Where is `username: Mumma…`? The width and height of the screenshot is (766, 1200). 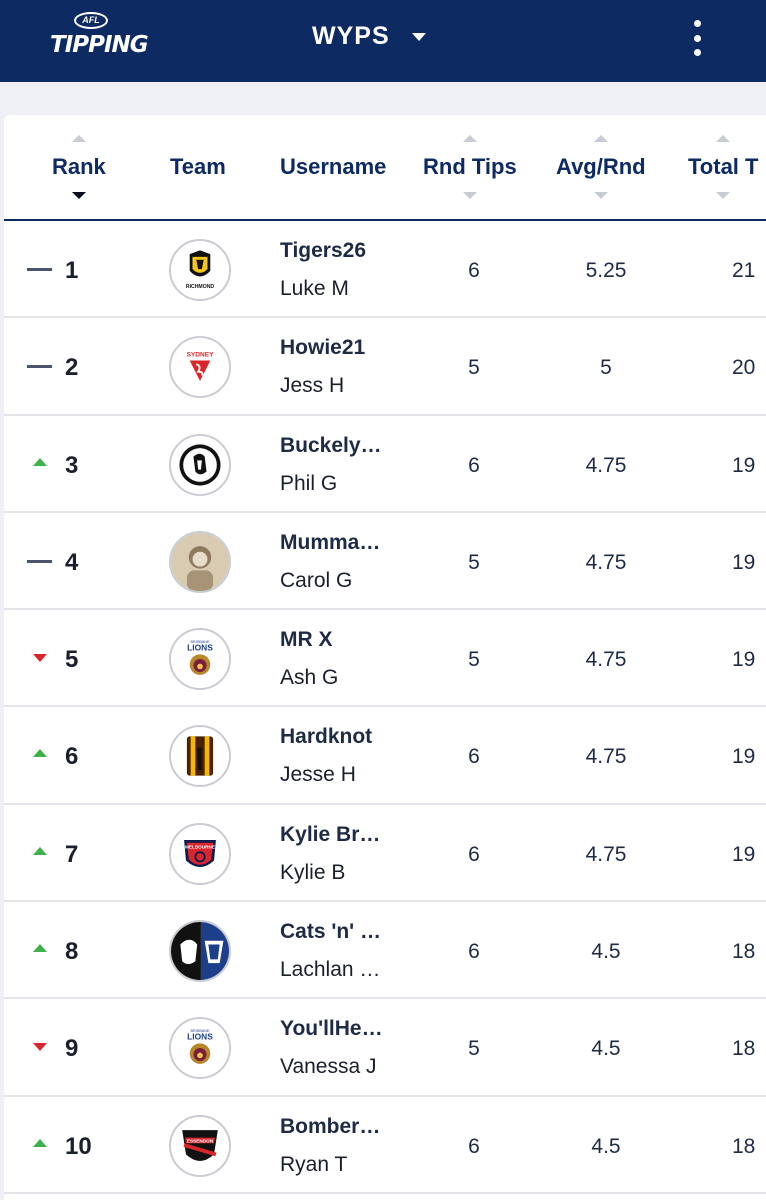 username: Mumma… is located at coordinates (330, 542).